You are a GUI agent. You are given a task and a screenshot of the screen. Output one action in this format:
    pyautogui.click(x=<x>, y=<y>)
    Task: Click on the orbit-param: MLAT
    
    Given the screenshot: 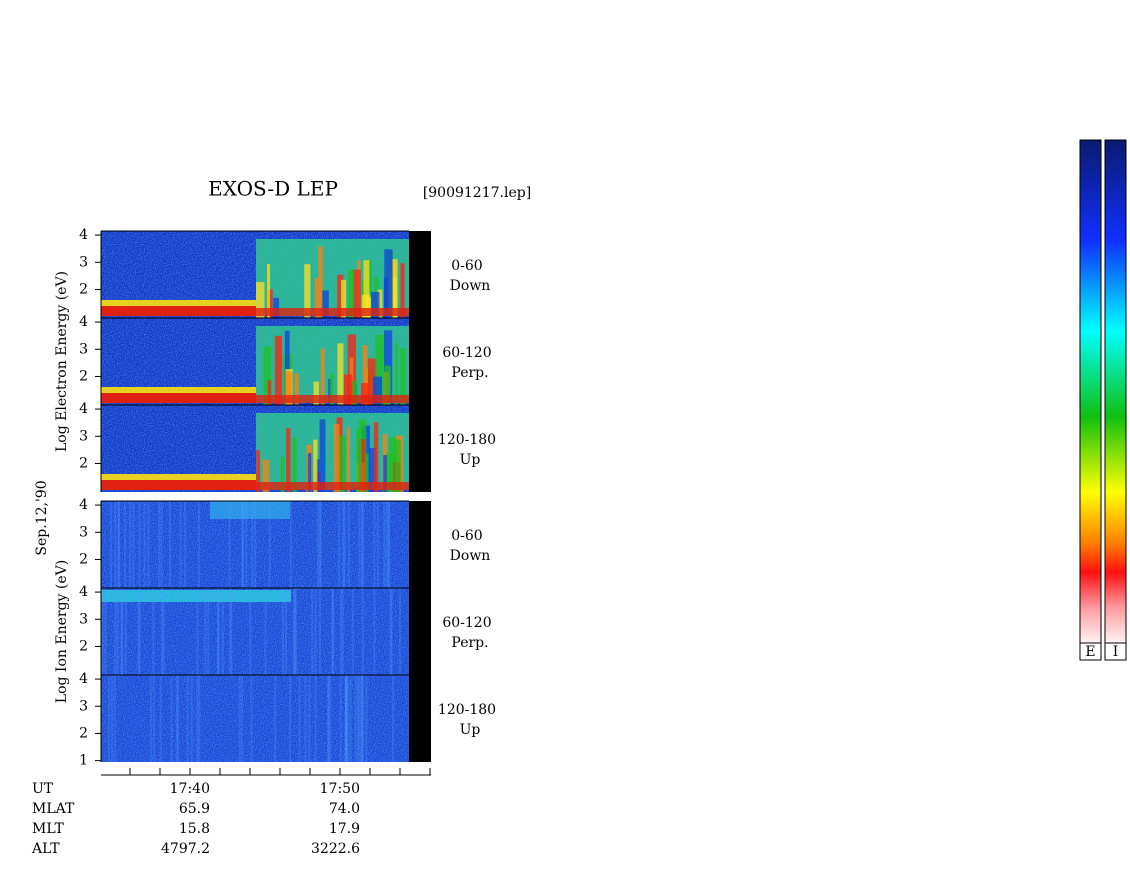 What is the action you would take?
    pyautogui.click(x=53, y=809)
    